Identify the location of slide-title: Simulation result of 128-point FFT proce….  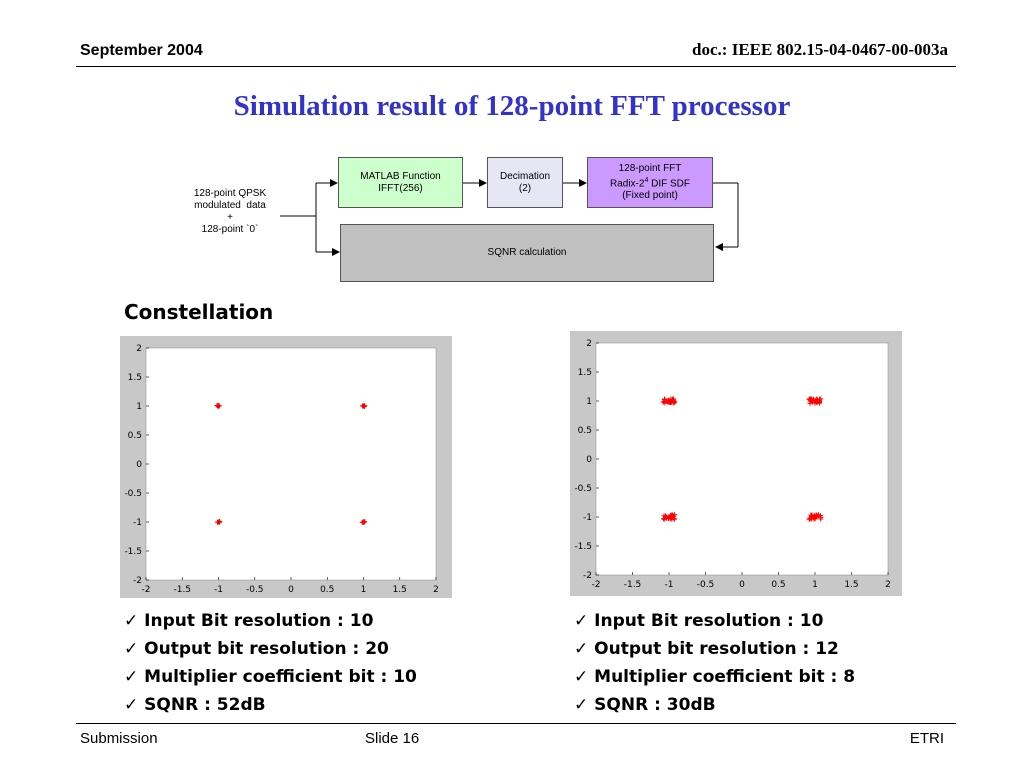
(512, 106).